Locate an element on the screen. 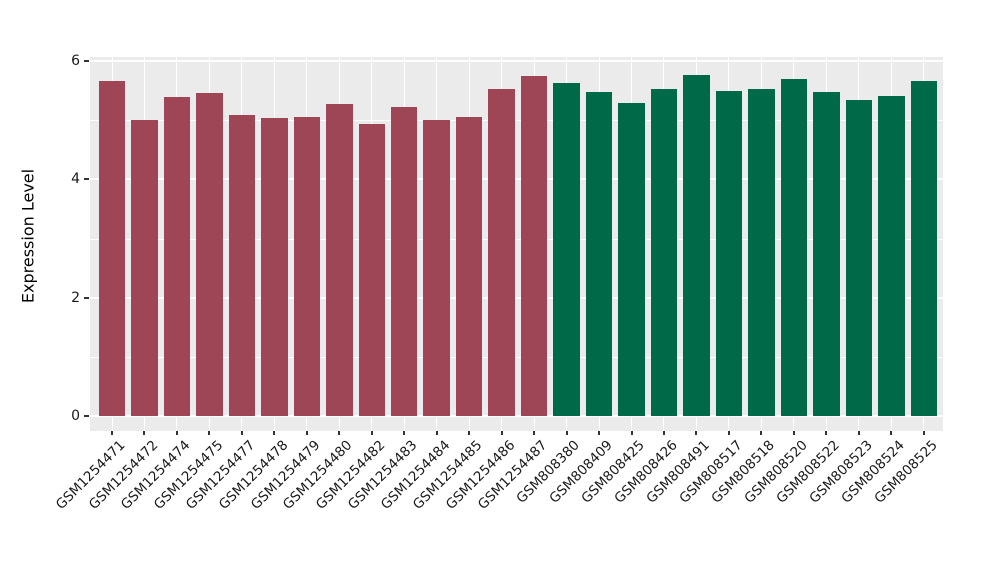  bar-GSM808491 is located at coordinates (696, 245).